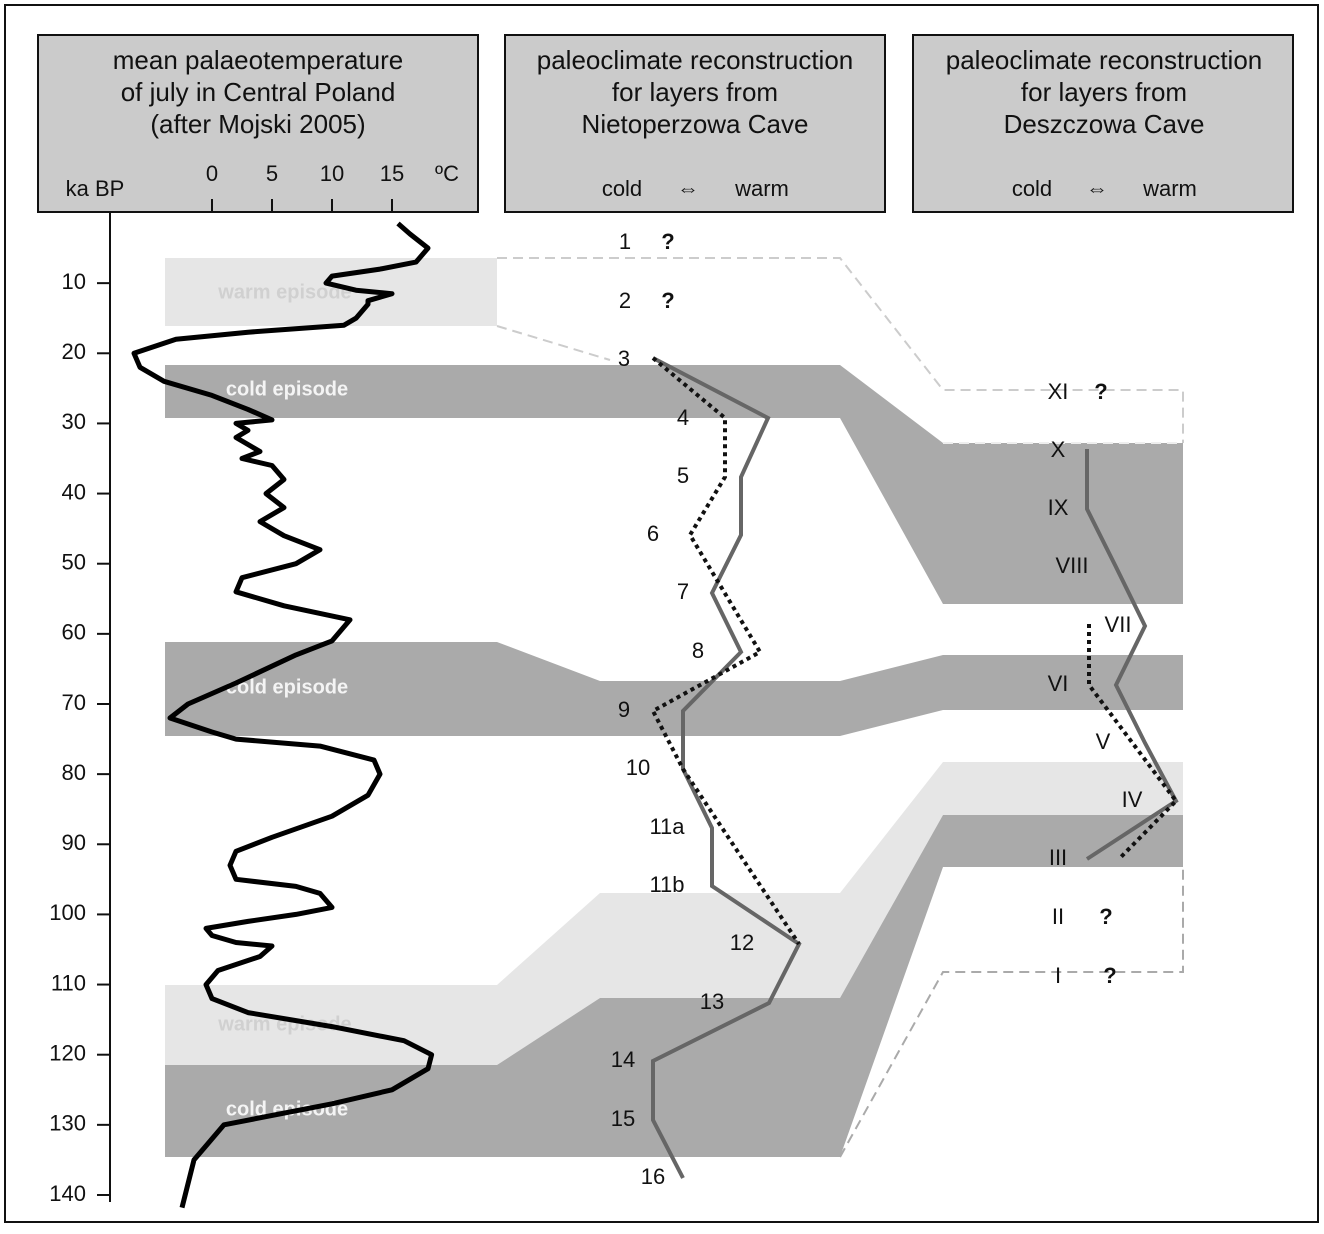 Image resolution: width=1324 pixels, height=1234 pixels. What do you see at coordinates (258, 92) in the screenshot?
I see `panel-title: of july in Central Poland` at bounding box center [258, 92].